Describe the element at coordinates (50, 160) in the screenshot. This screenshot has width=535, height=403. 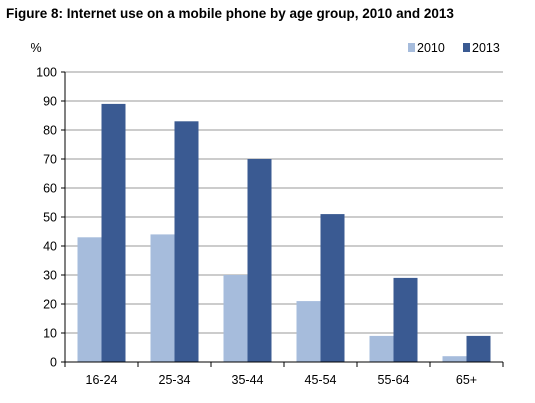
I see `y-tick-label: 70` at that location.